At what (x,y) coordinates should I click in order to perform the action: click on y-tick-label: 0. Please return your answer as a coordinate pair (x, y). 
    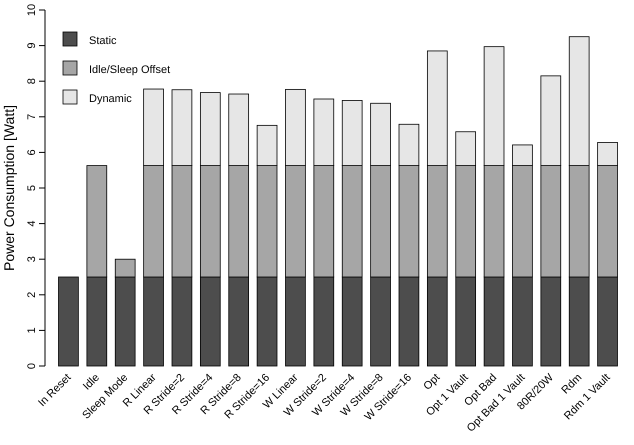
    Looking at the image, I should click on (32, 366).